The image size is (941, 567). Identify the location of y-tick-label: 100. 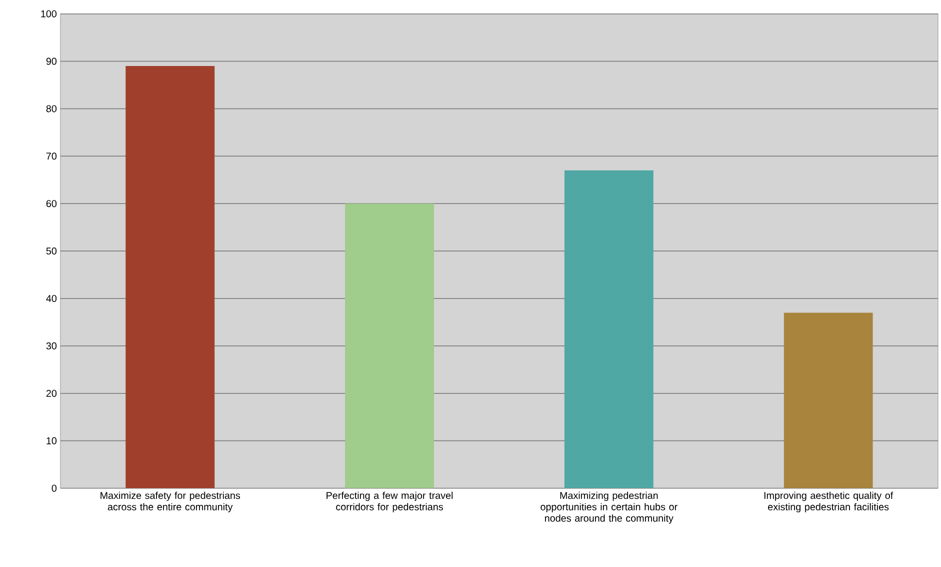
(49, 14).